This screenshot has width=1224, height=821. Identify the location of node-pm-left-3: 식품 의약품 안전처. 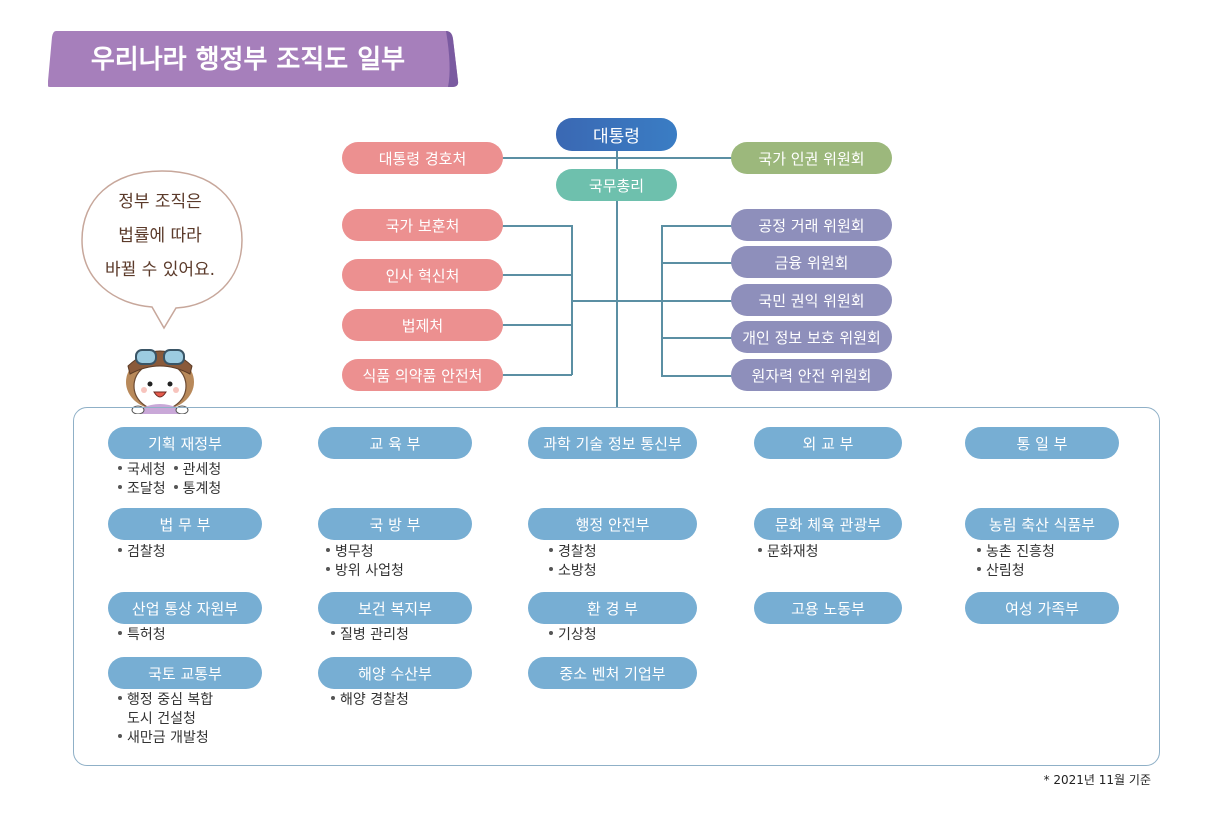
(422, 375).